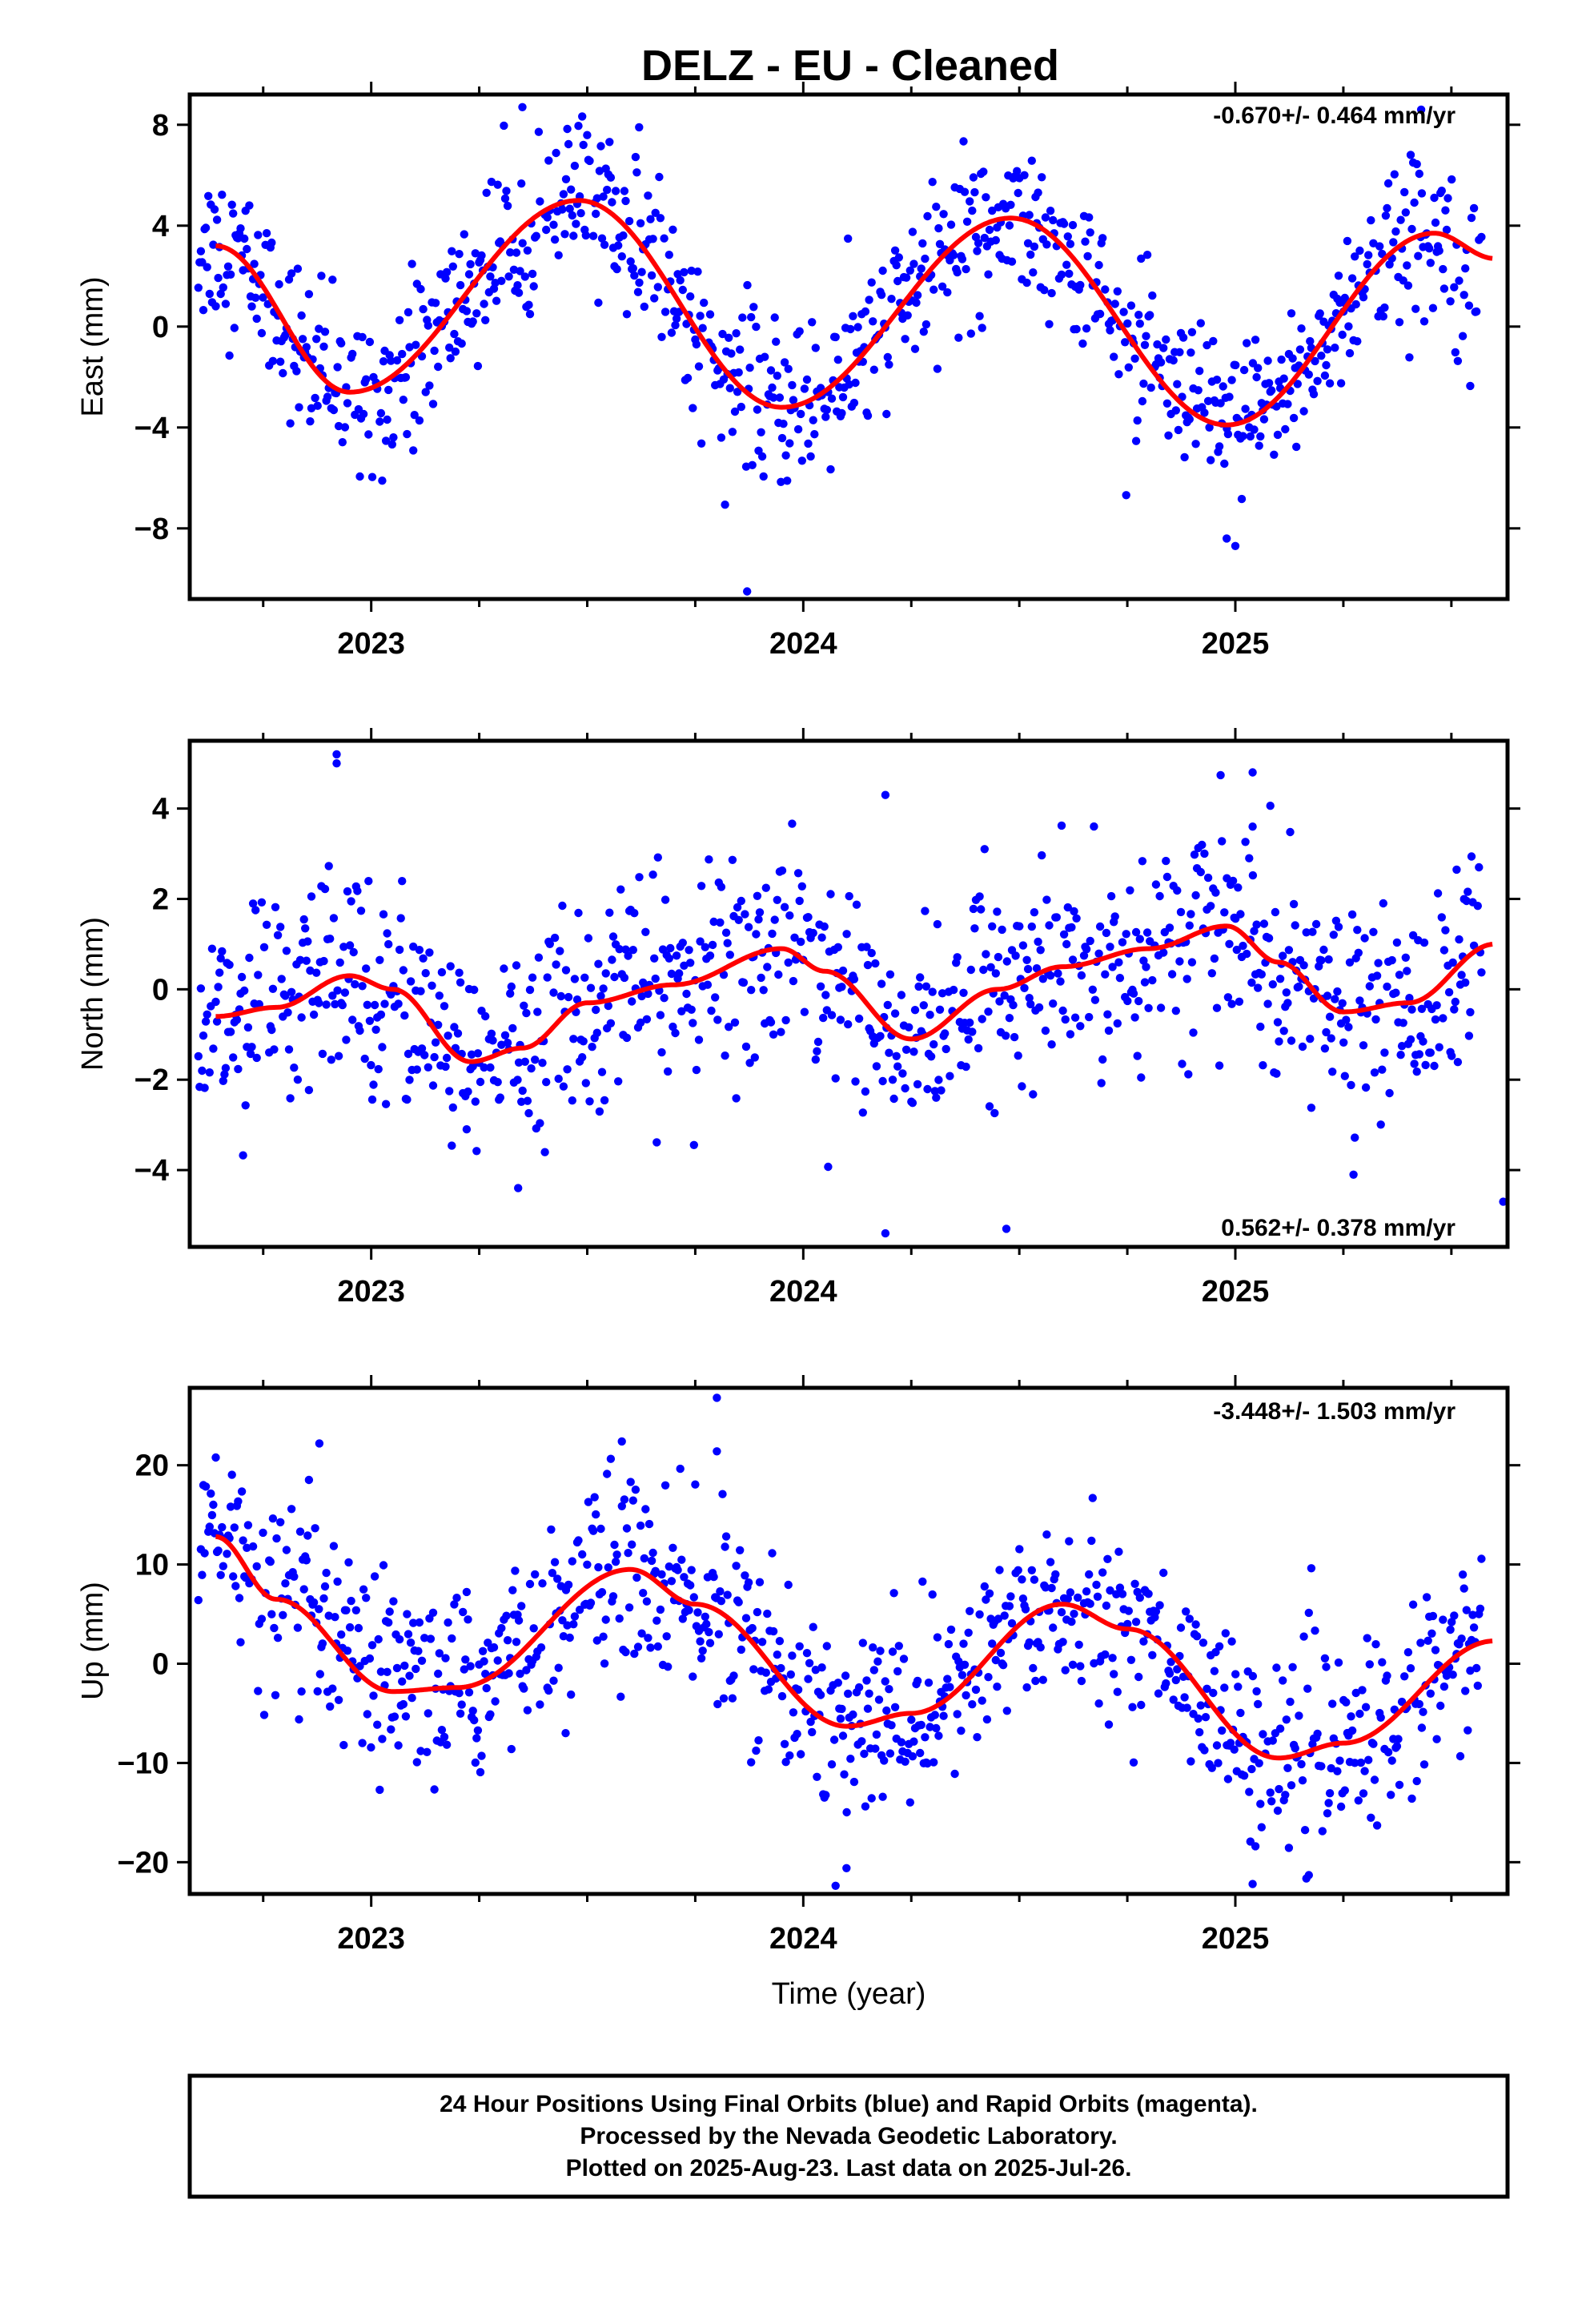 This screenshot has width=1582, height=2324. Describe the element at coordinates (152, 1466) in the screenshot. I see `up-y-tick-label: 20` at that location.